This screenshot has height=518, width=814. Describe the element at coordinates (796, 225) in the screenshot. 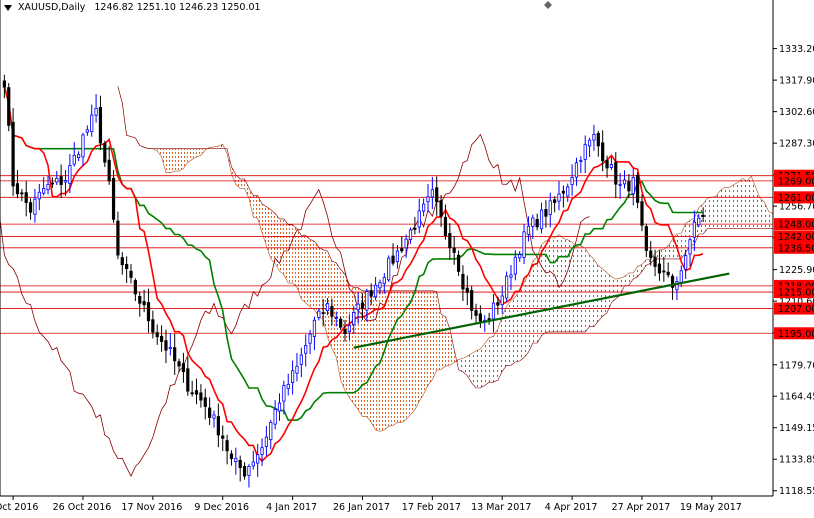

I see `level-tag-label: 1248.00` at that location.